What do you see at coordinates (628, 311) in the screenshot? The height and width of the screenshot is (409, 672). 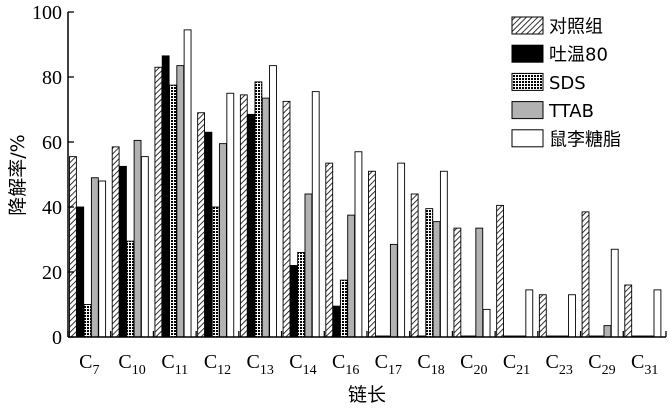 I see `bar-hatch-C31` at bounding box center [628, 311].